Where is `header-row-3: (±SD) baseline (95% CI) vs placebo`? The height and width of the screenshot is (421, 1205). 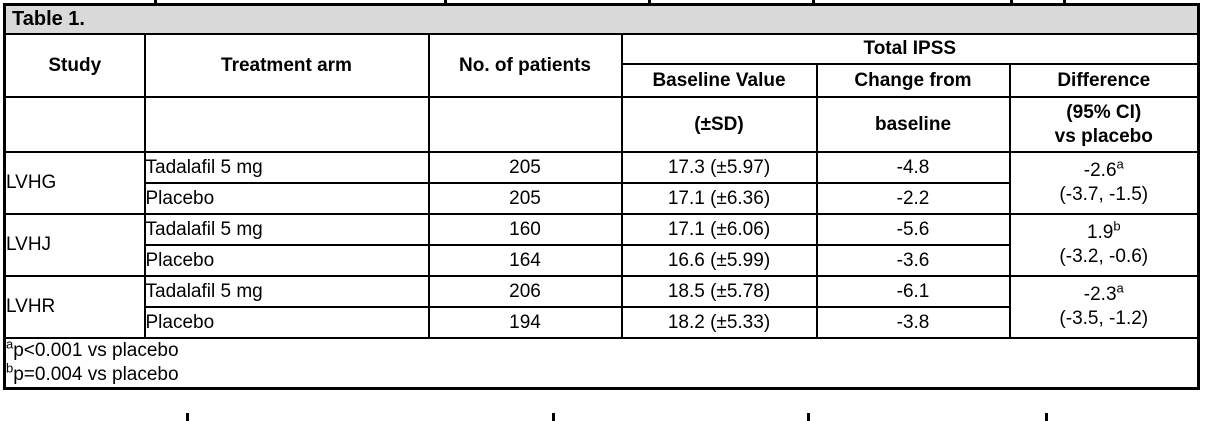
header-row-3: (±SD) baseline (95% CI) vs placebo is located at coordinates (601, 124).